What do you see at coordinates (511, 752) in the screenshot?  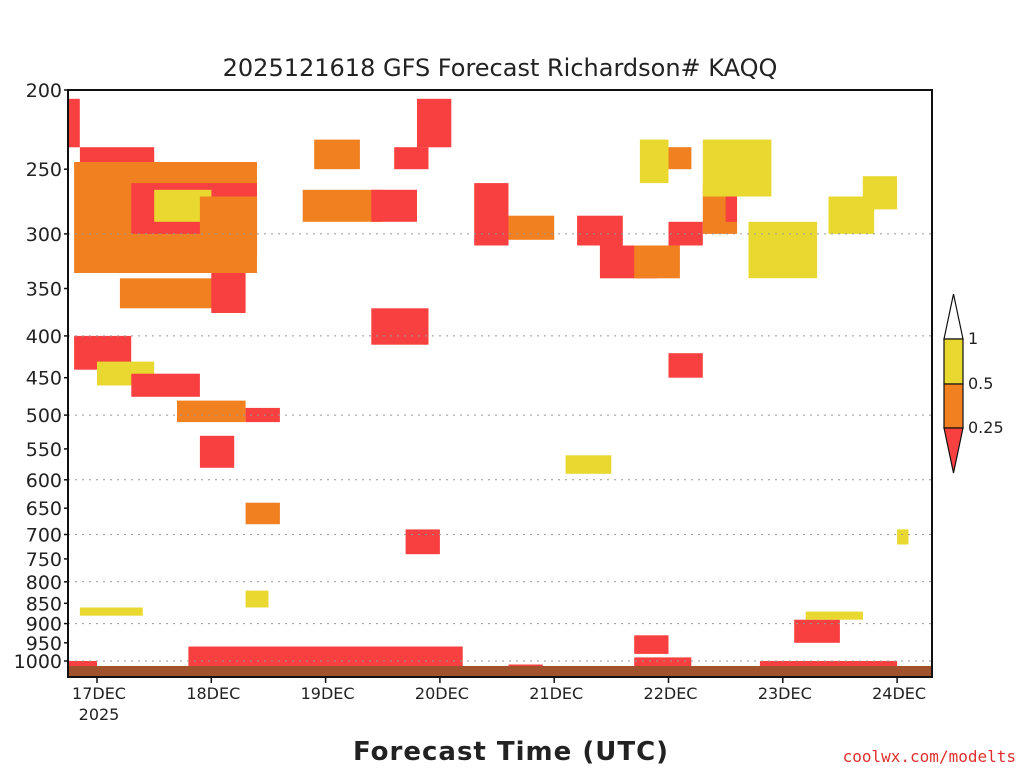 I see `x-axis-title: Forecast Time (UTC)` at bounding box center [511, 752].